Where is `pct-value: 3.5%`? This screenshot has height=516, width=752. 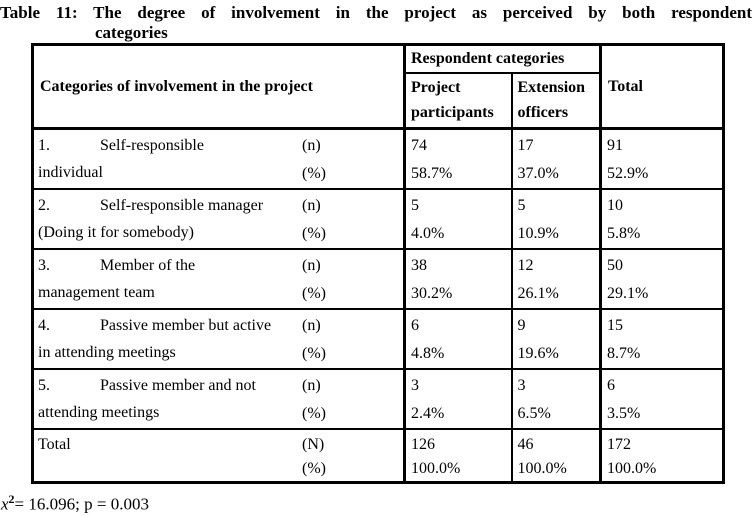
pct-value: 3.5% is located at coordinates (624, 413).